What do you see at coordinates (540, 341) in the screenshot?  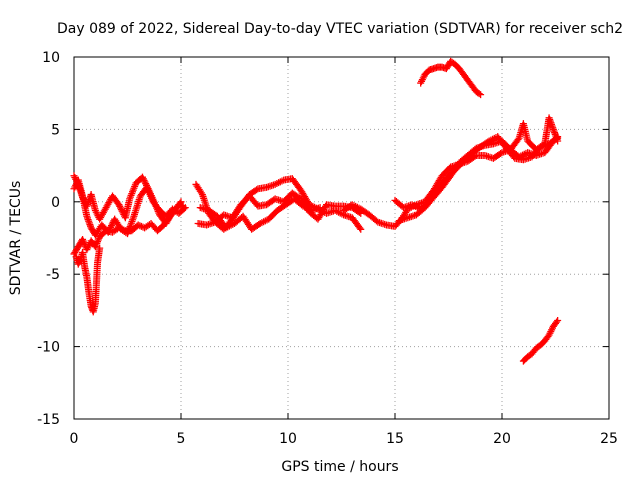 I see `series-track-l` at bounding box center [540, 341].